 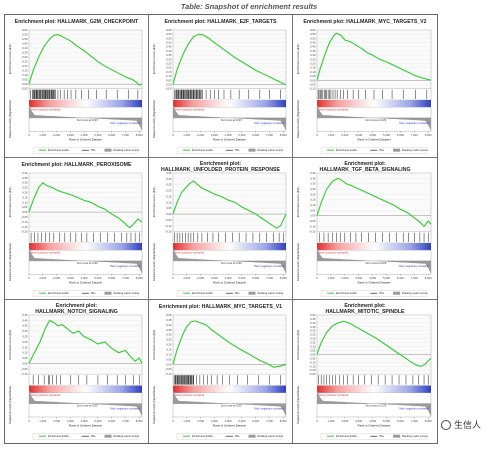 I want to click on x-tick-label: 5,000, so click(x=97, y=135).